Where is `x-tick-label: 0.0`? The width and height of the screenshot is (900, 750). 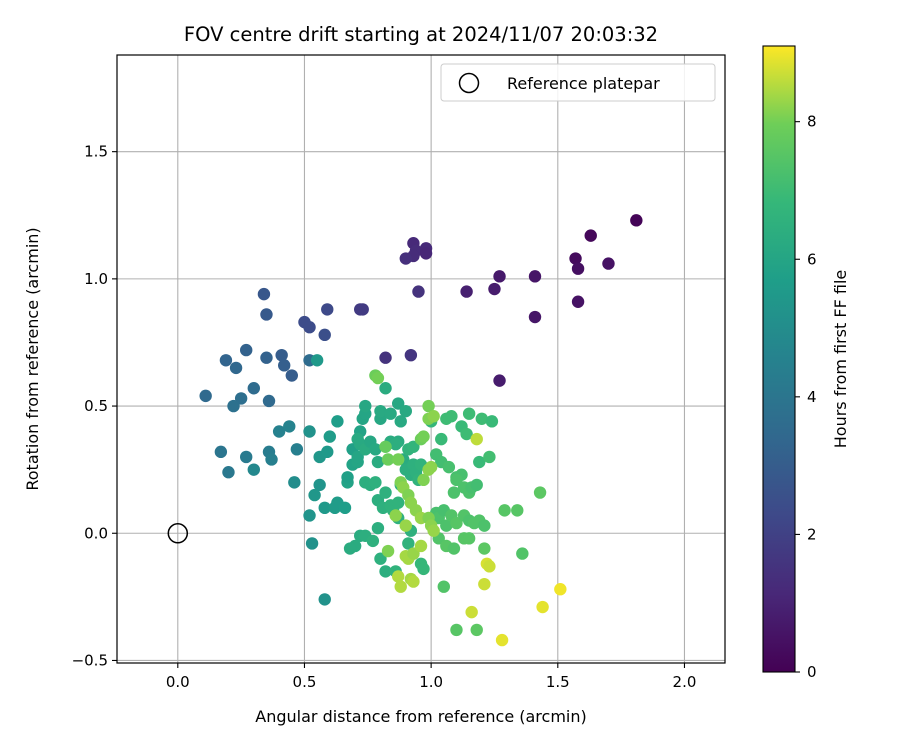 x-tick-label: 0.0 is located at coordinates (178, 682).